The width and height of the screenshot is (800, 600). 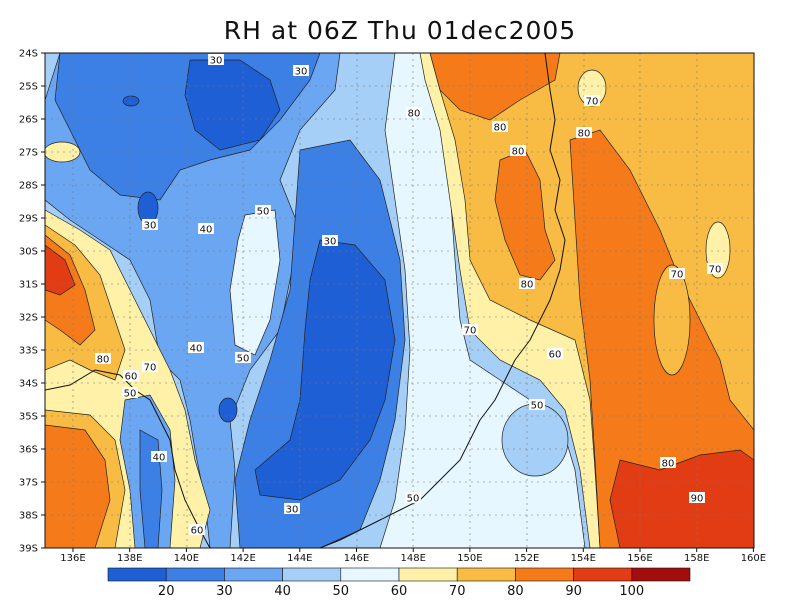 I want to click on lon-label: 148E, so click(x=412, y=558).